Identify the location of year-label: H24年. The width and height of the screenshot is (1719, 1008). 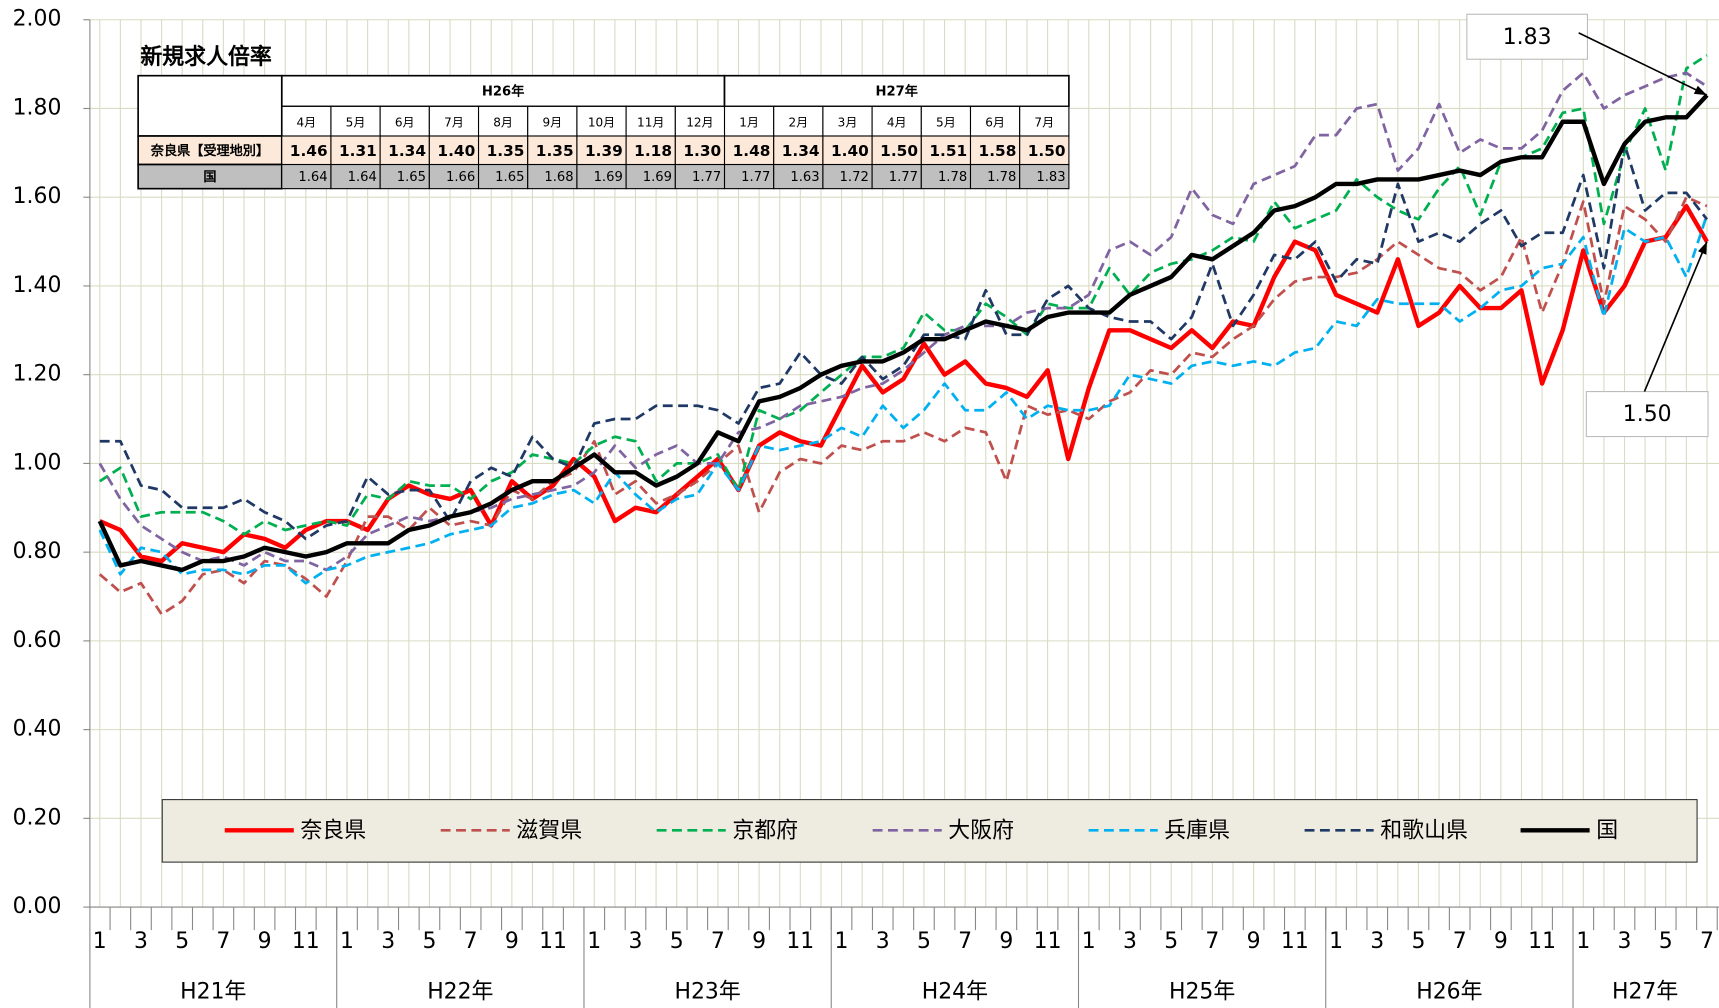
(955, 992).